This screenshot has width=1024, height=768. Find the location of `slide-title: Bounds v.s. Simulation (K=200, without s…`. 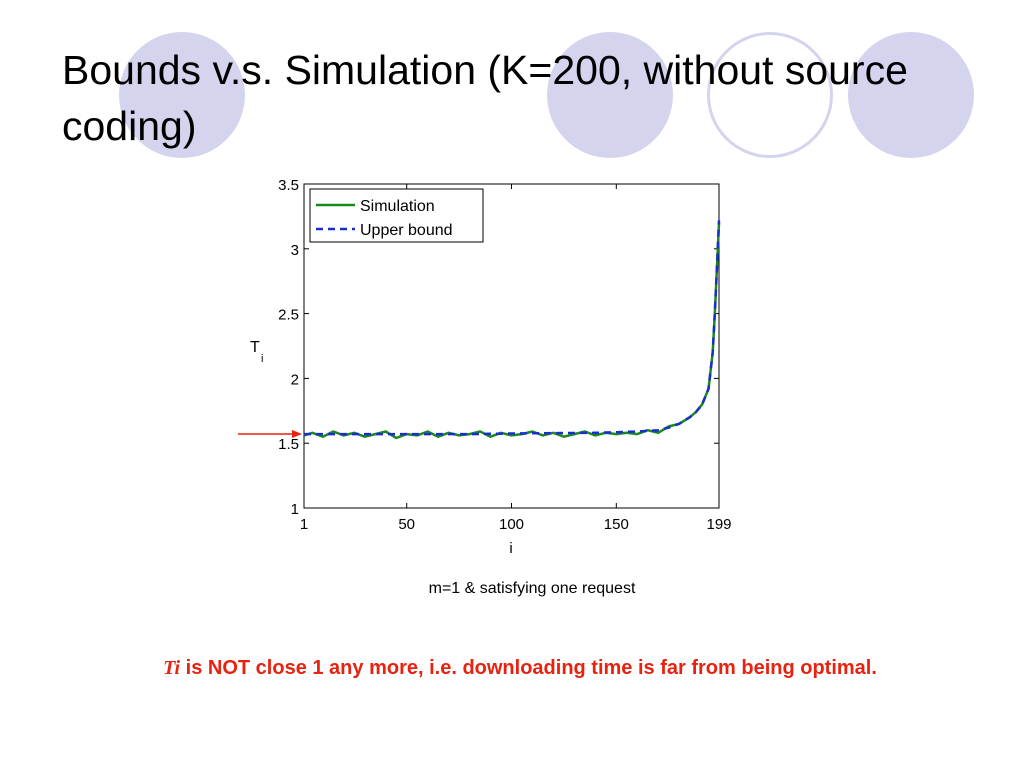

slide-title: Bounds v.s. Simulation (K=200, without s… is located at coordinates (485, 98).